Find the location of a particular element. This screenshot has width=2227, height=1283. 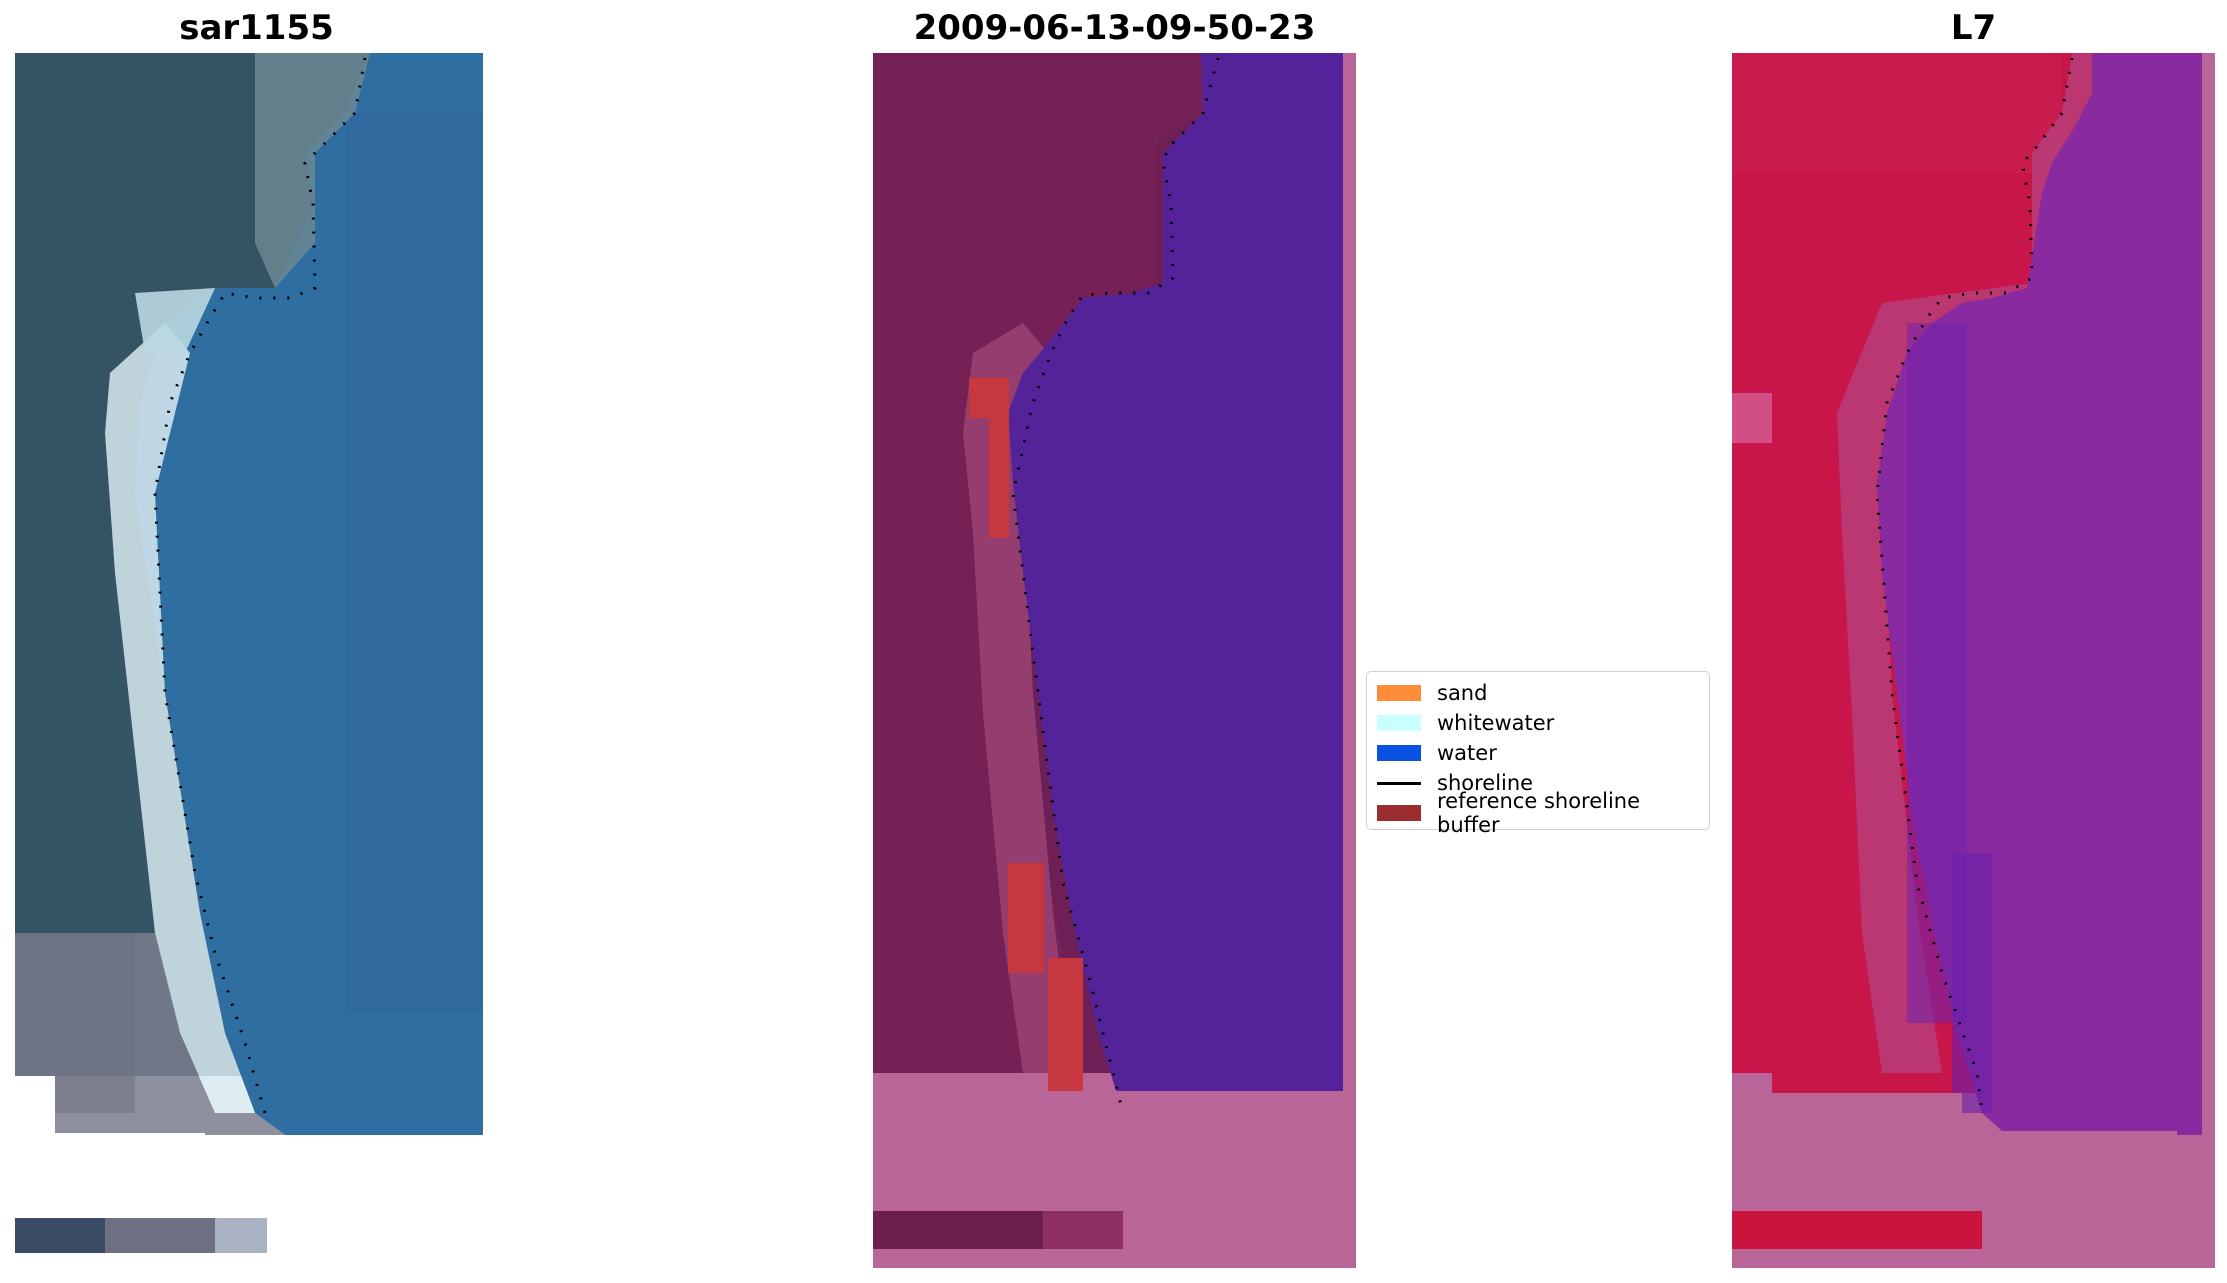

legend-label-water: water is located at coordinates (1467, 753).